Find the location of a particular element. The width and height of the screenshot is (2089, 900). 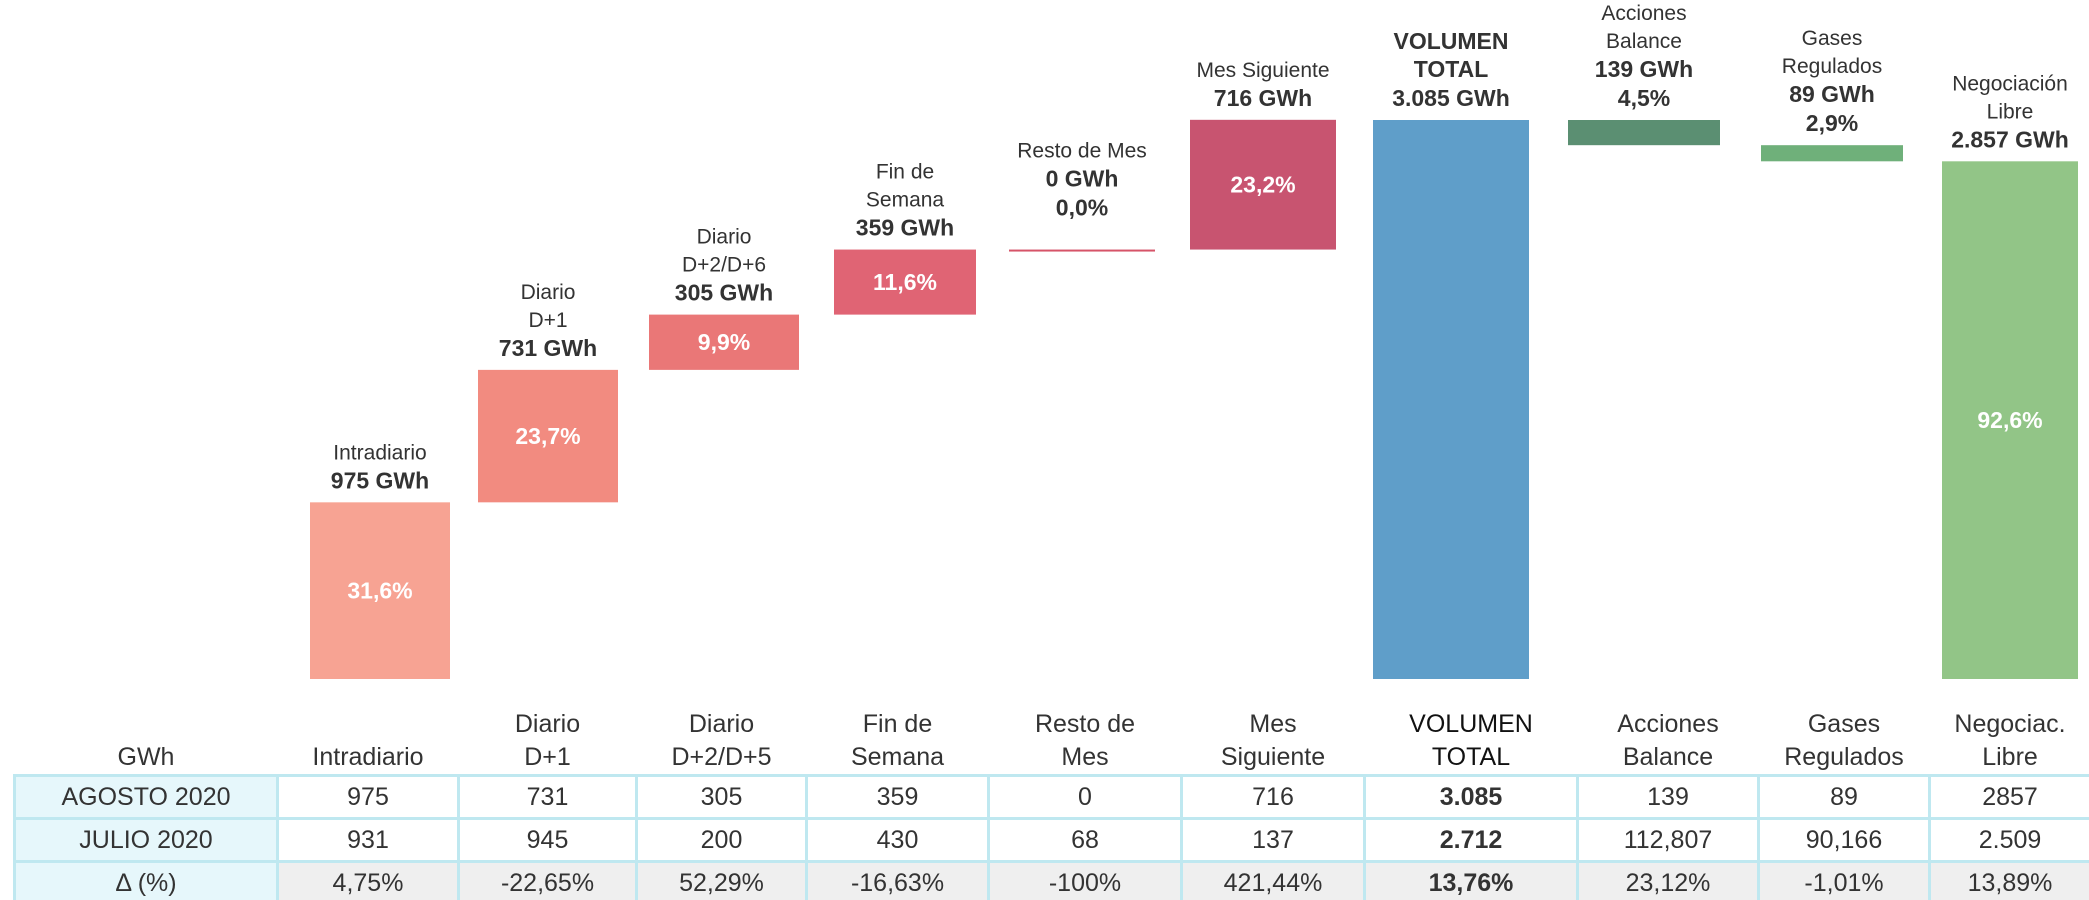

table-cell: Mes Siguiente is located at coordinates (1273, 741).